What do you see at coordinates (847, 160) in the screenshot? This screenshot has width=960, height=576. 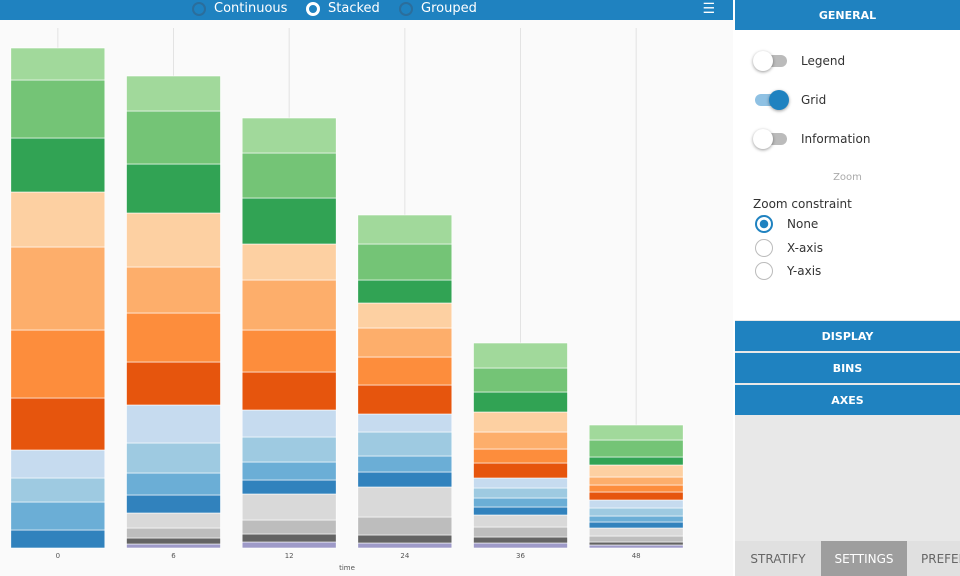 I see `general-section` at bounding box center [847, 160].